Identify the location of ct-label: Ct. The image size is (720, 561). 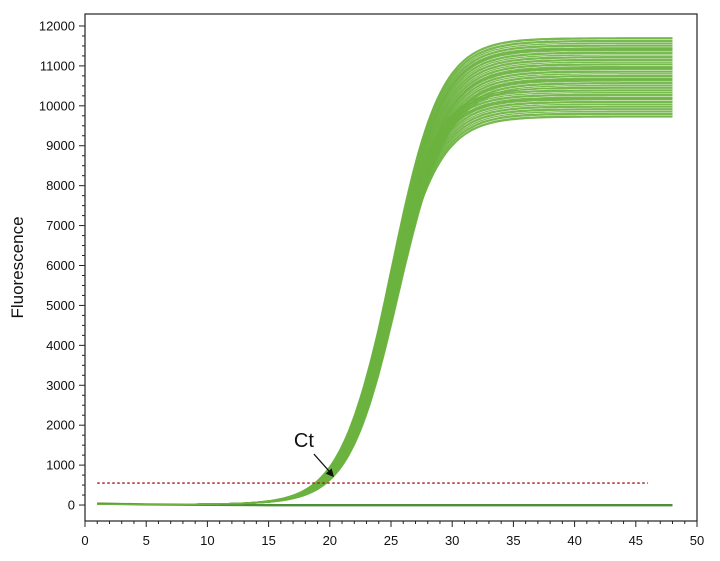
(304, 441).